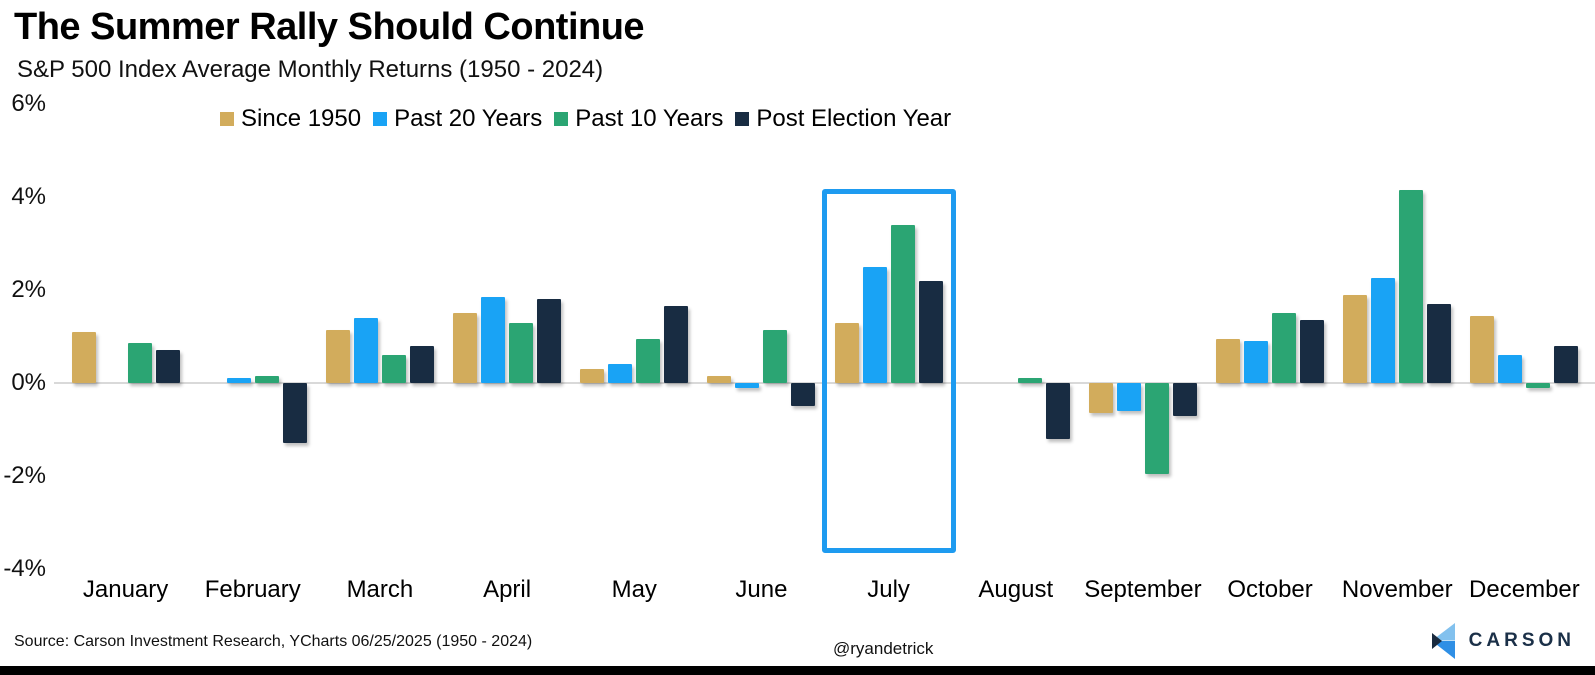 Image resolution: width=1595 pixels, height=675 pixels. Describe the element at coordinates (761, 589) in the screenshot. I see `x-axis-label-june: June` at that location.